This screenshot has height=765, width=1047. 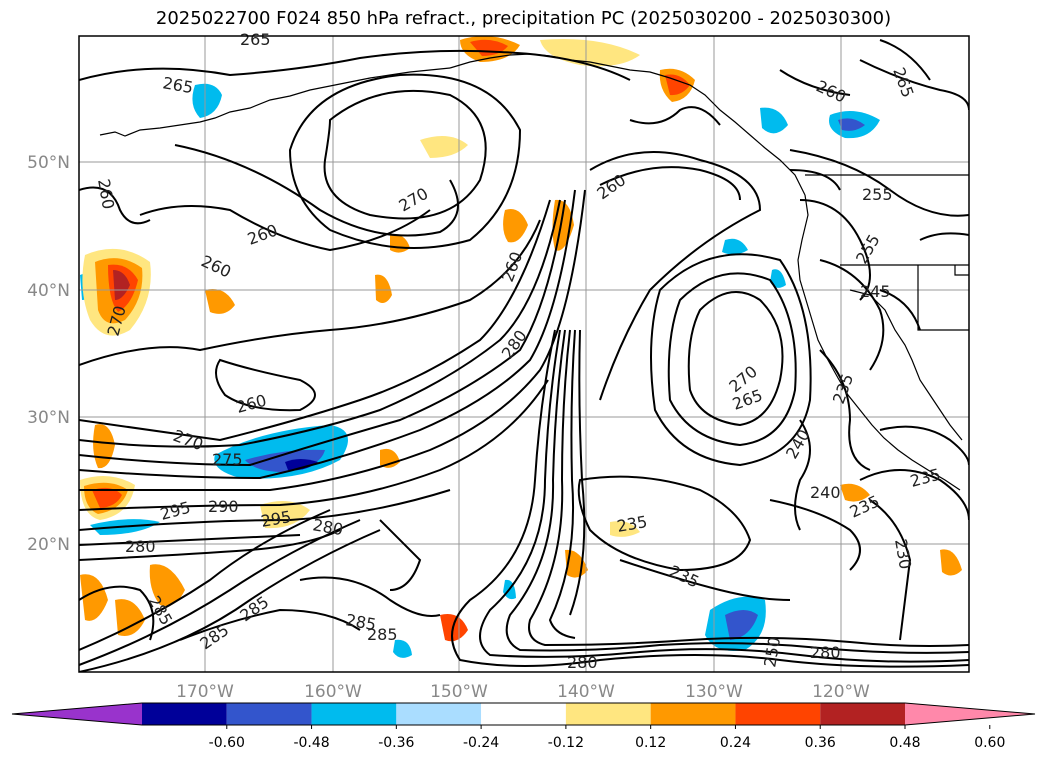 I want to click on contour-label: 290, so click(x=223, y=506).